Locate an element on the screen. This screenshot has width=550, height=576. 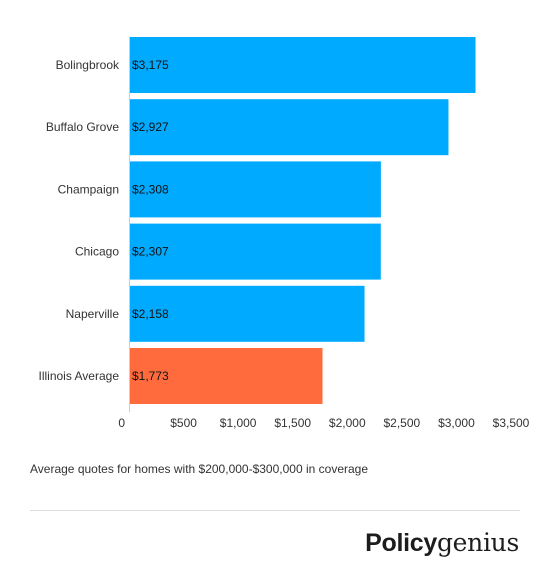
category-label: Chicago is located at coordinates (97, 252).